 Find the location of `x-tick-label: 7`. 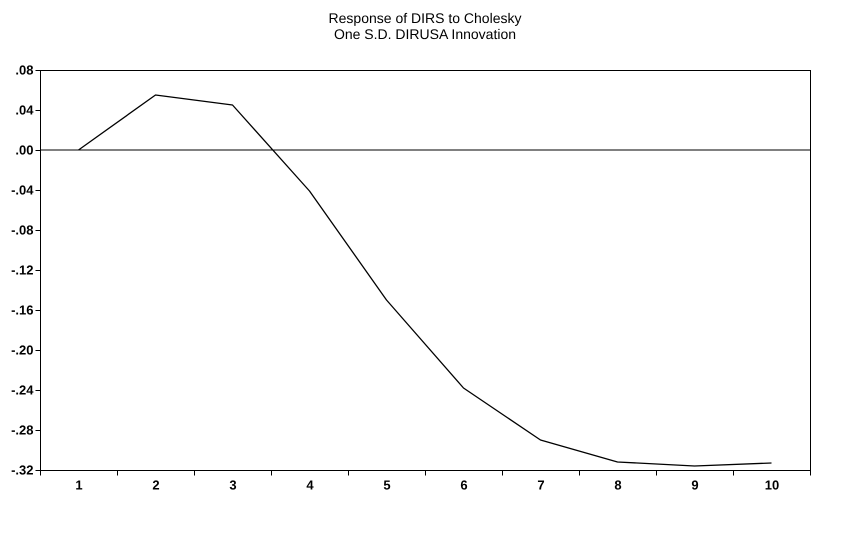

x-tick-label: 7 is located at coordinates (541, 485).